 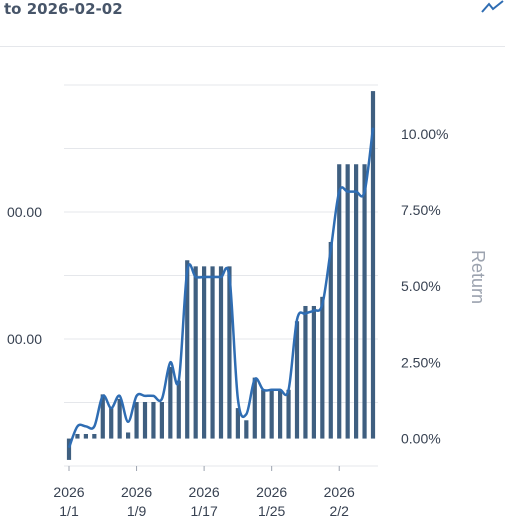 What do you see at coordinates (421, 439) in the screenshot?
I see `right-axis-tick-label: 0.00%` at bounding box center [421, 439].